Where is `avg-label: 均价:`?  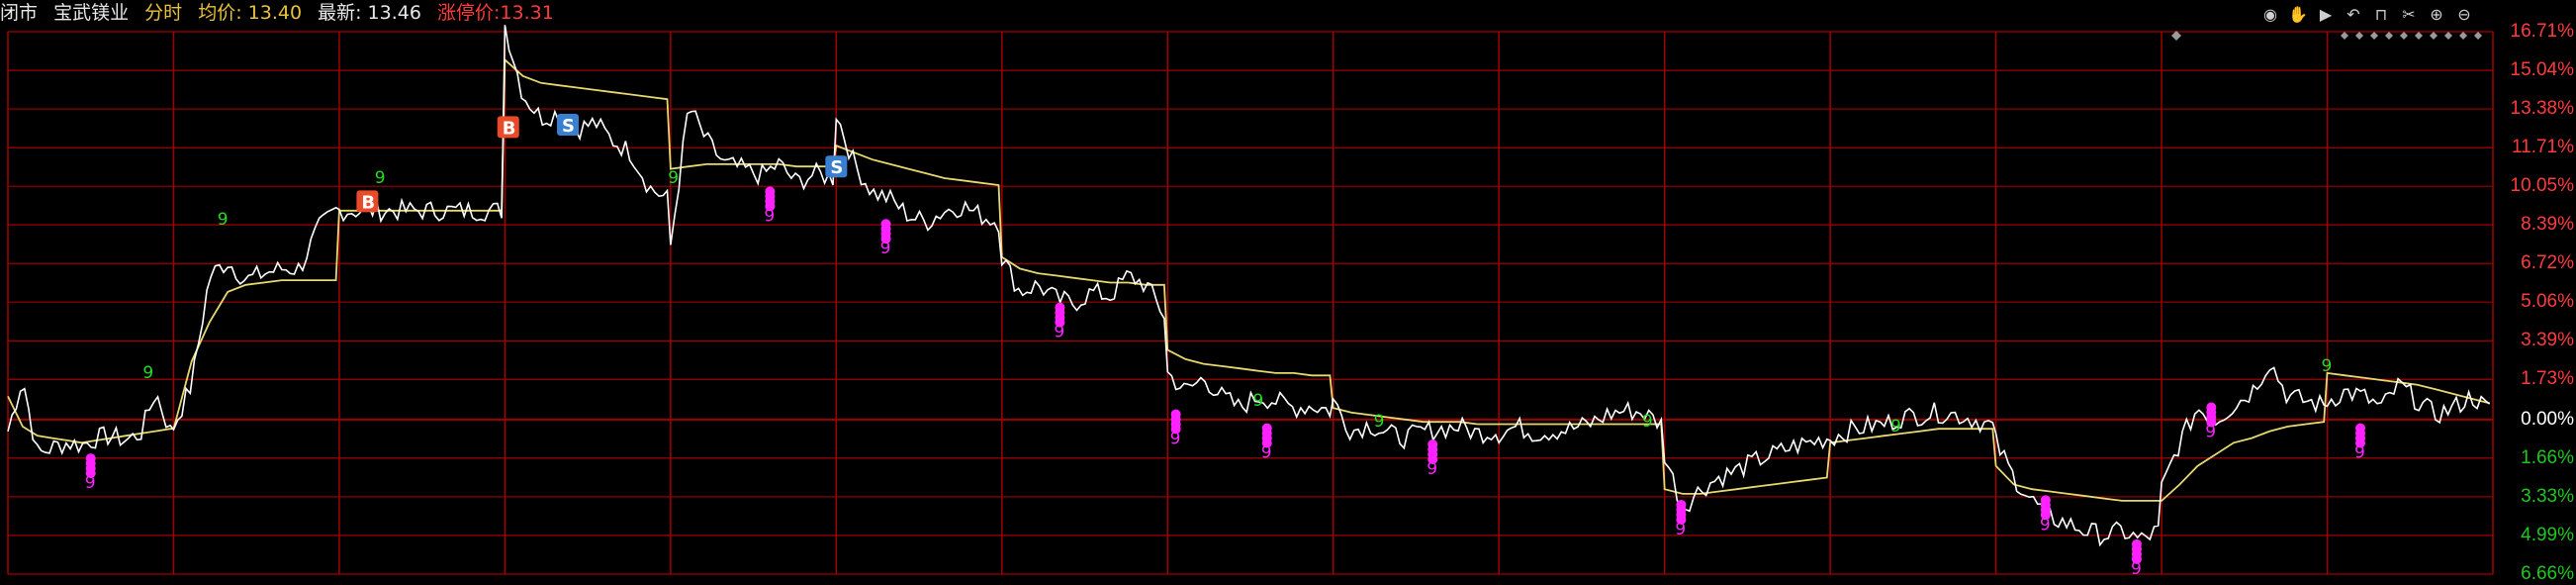 avg-label: 均价: is located at coordinates (220, 13).